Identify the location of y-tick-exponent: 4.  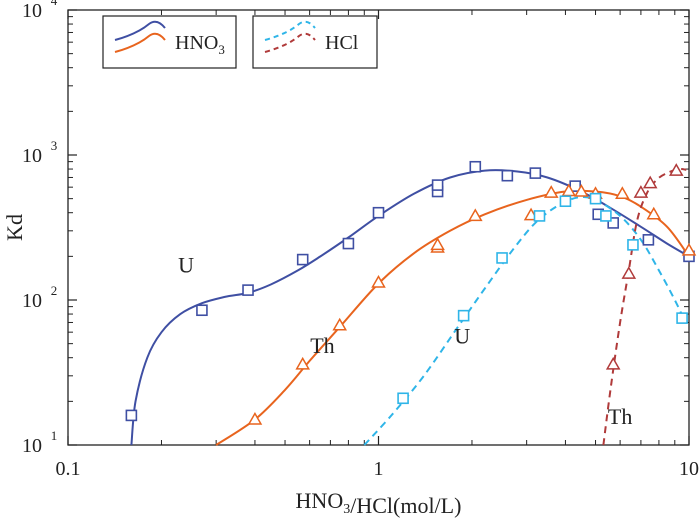
(54, 4).